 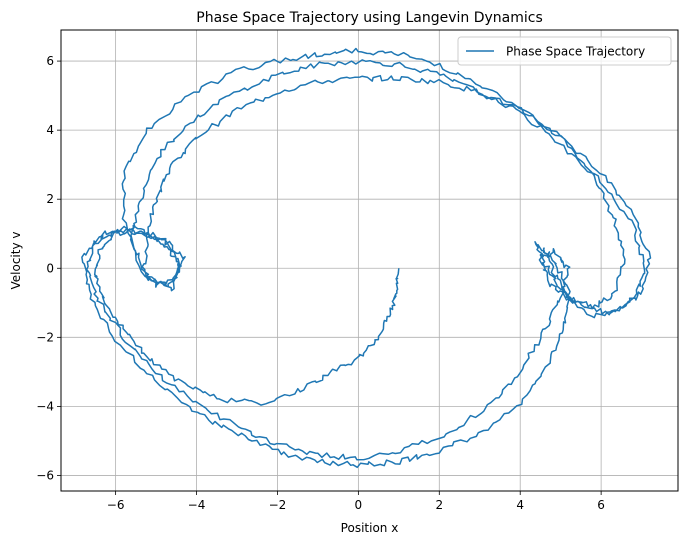 I want to click on x-tick-label: −4, so click(x=197, y=505).